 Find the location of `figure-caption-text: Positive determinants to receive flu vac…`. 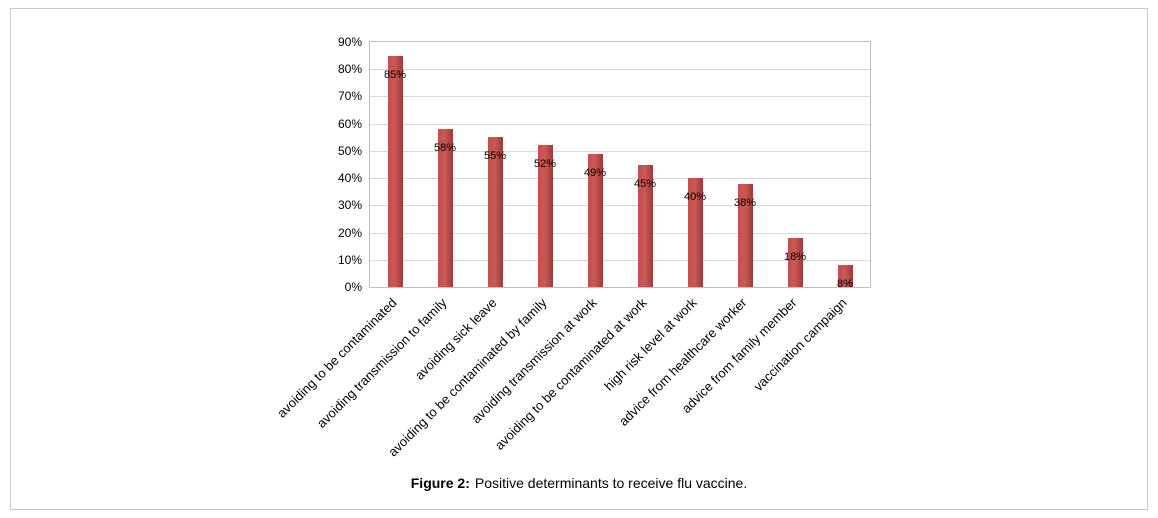

figure-caption-text: Positive determinants to receive flu vac… is located at coordinates (611, 483).